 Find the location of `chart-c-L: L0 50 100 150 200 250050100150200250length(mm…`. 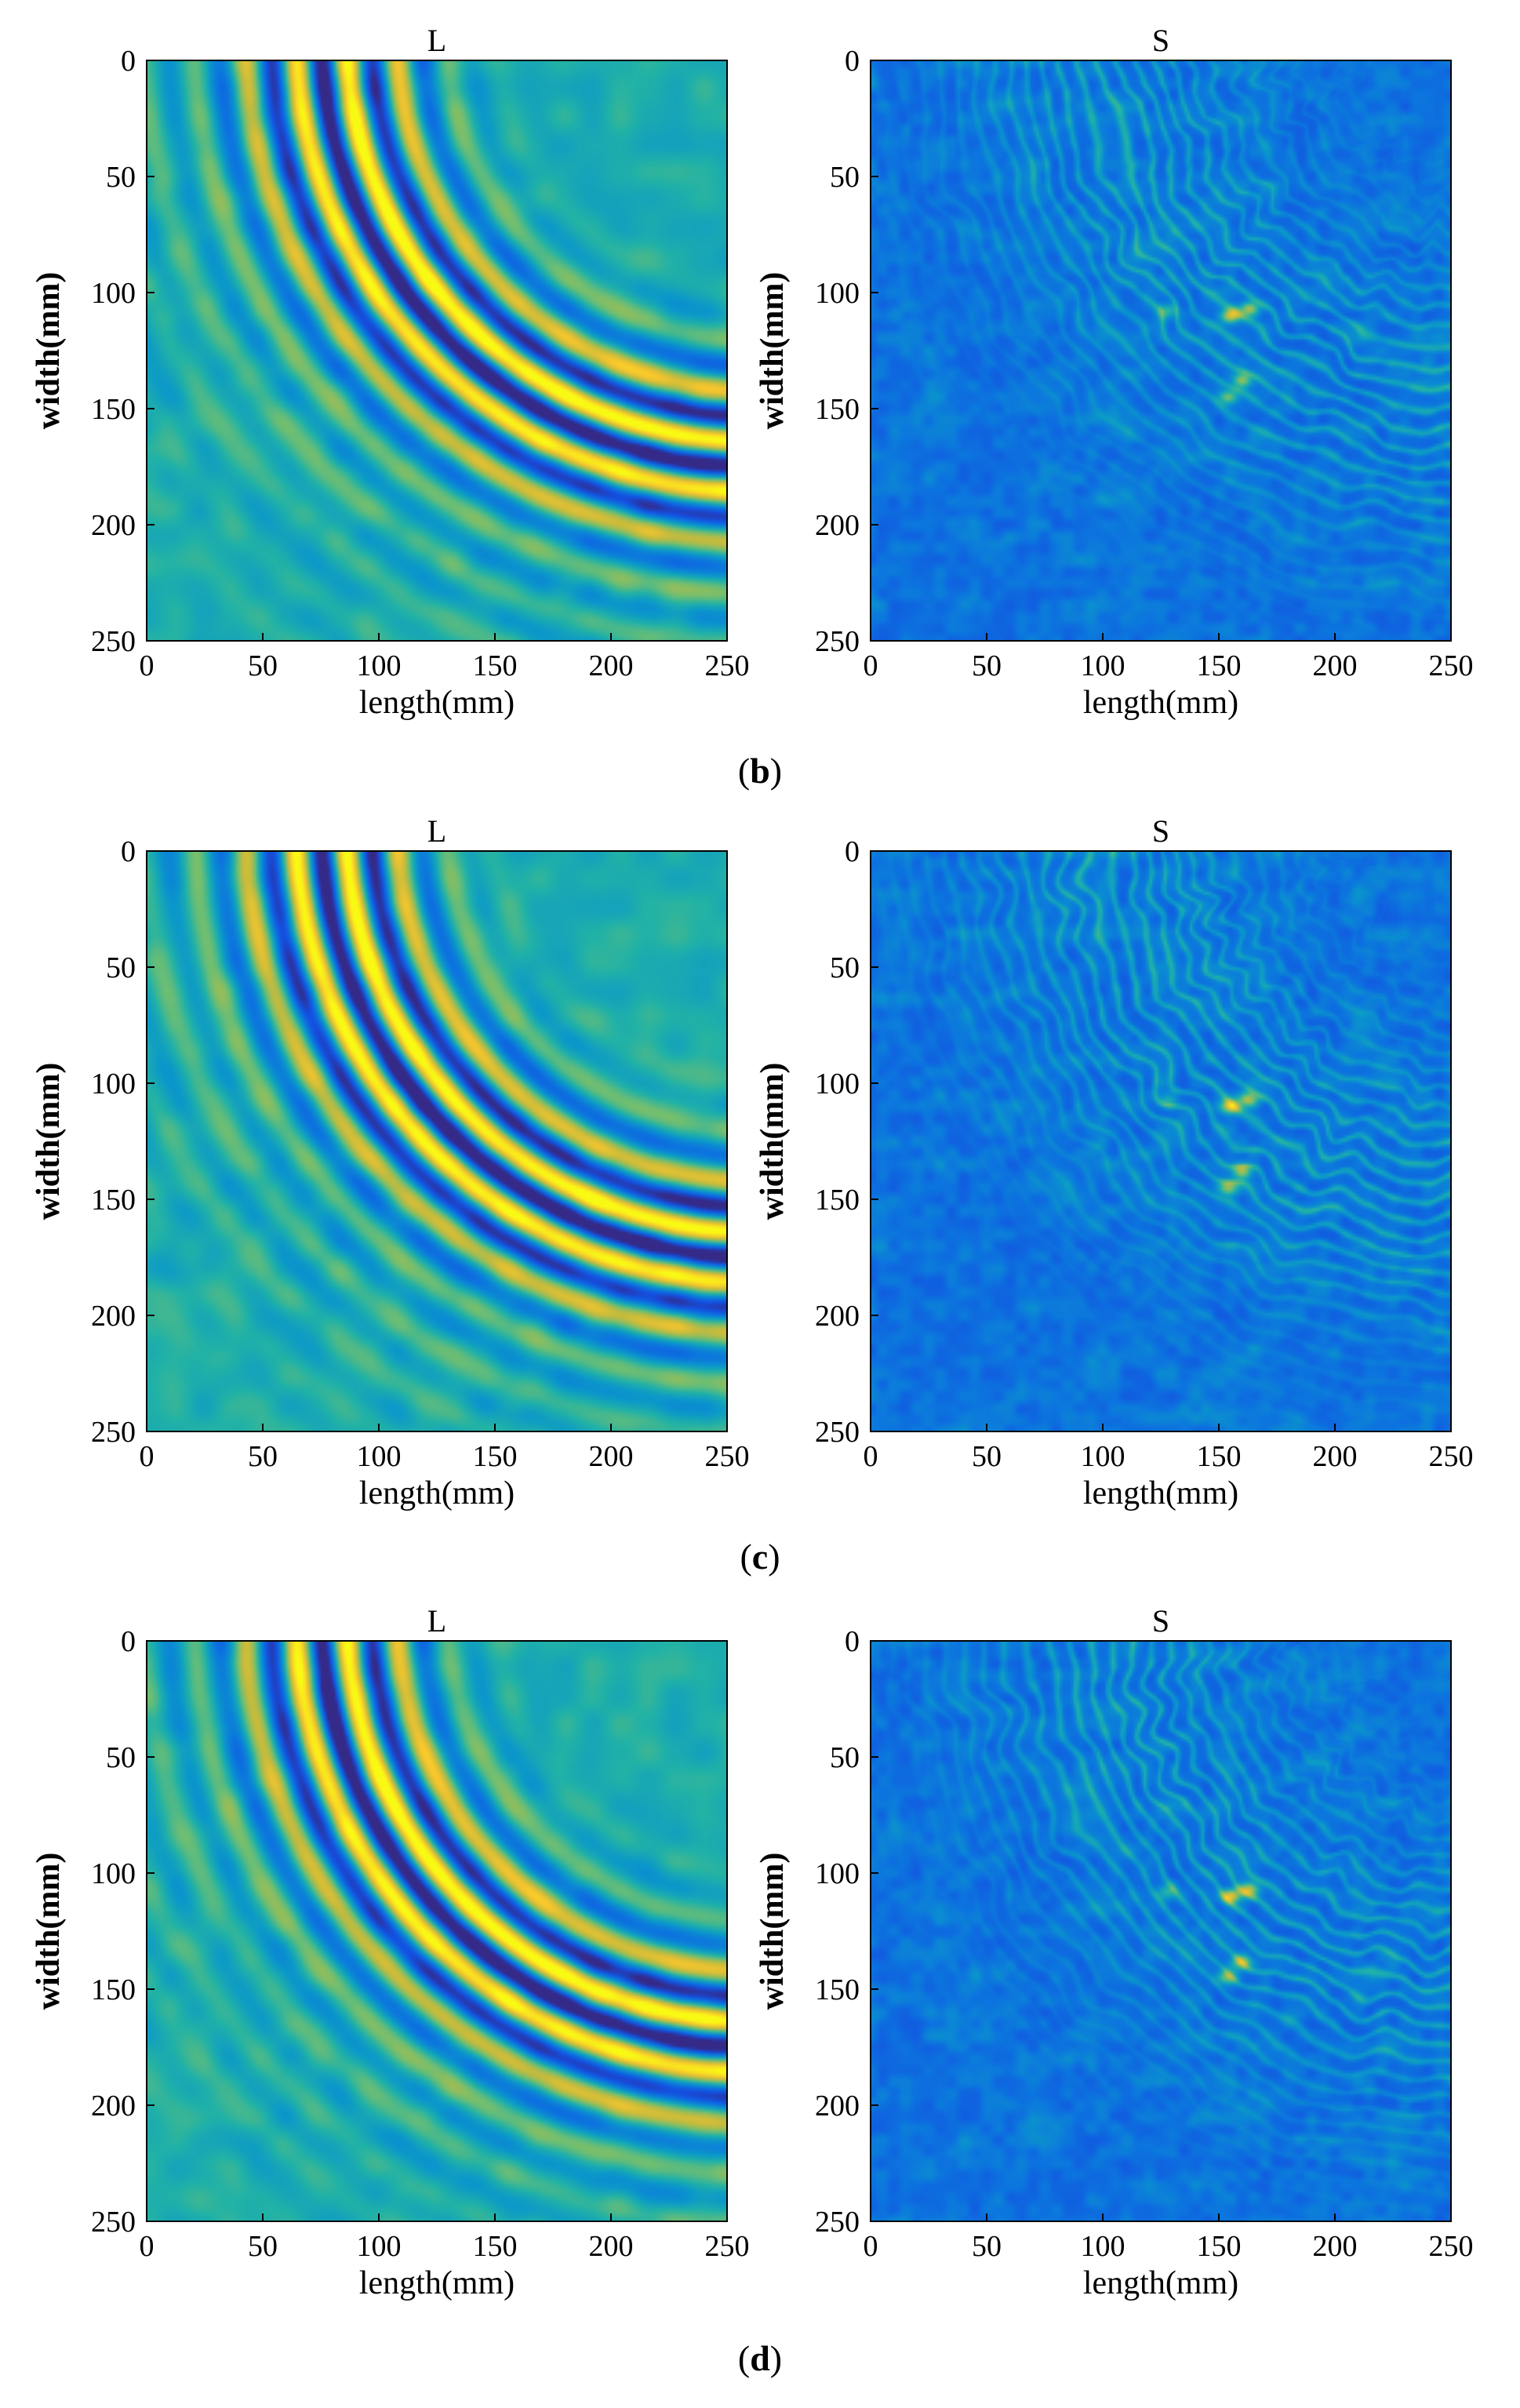

chart-c-L: L0 50 100 150 200 250050100150200250length(mm… is located at coordinates (390, 1162).